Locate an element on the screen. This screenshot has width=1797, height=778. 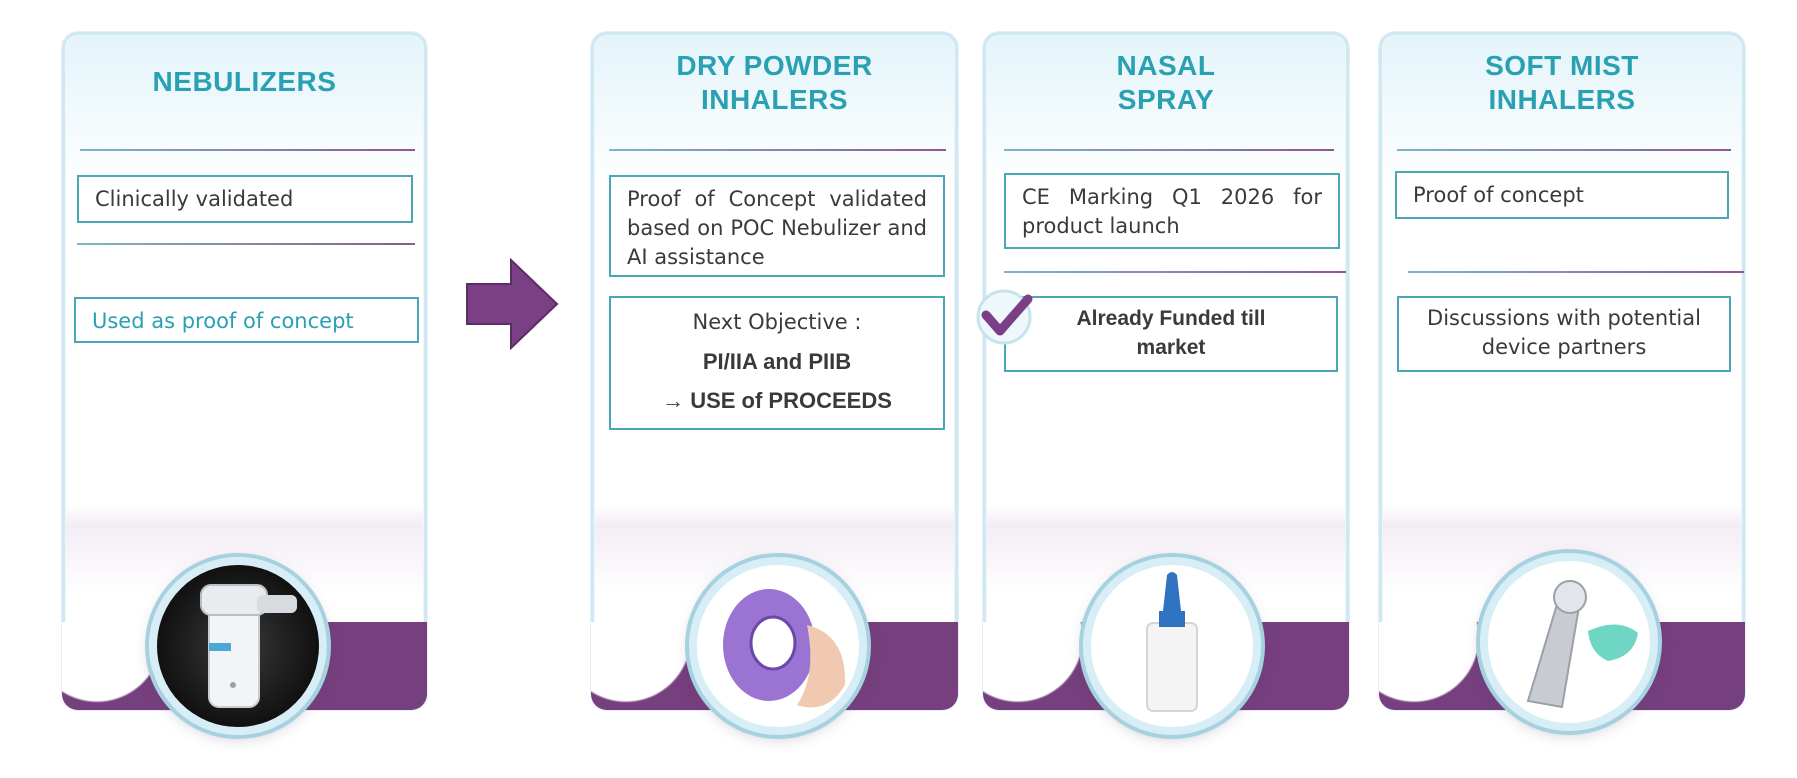
dry-powder-inhaler-icon is located at coordinates (778, 646).